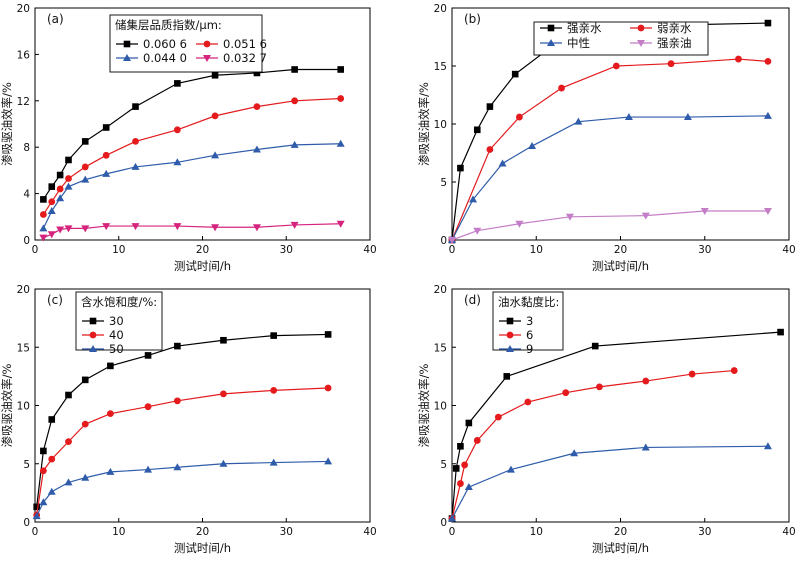 This screenshot has height=563, width=800. Describe the element at coordinates (674, 43) in the screenshot. I see `legend-label: 强亲油` at that location.